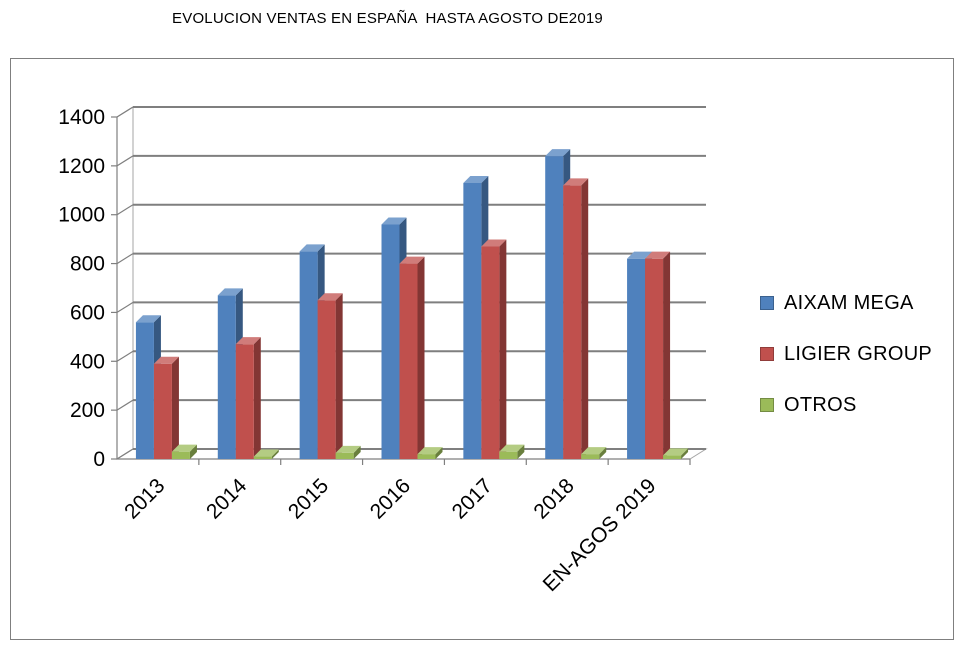  I want to click on legend-item-otros: OTROS, so click(846, 405).